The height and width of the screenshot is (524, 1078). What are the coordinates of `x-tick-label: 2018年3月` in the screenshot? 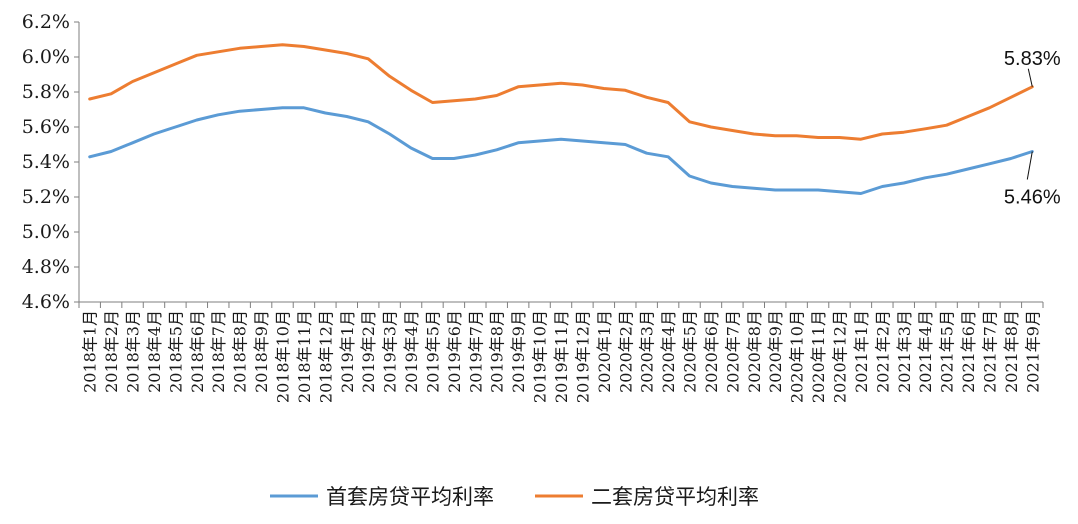 It's located at (133, 351).